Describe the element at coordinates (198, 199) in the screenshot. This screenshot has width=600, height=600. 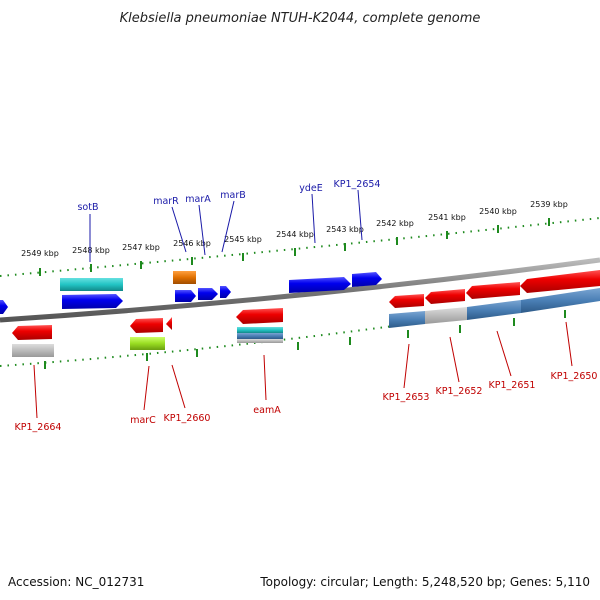
I see `gene-label-mara: marA` at that location.